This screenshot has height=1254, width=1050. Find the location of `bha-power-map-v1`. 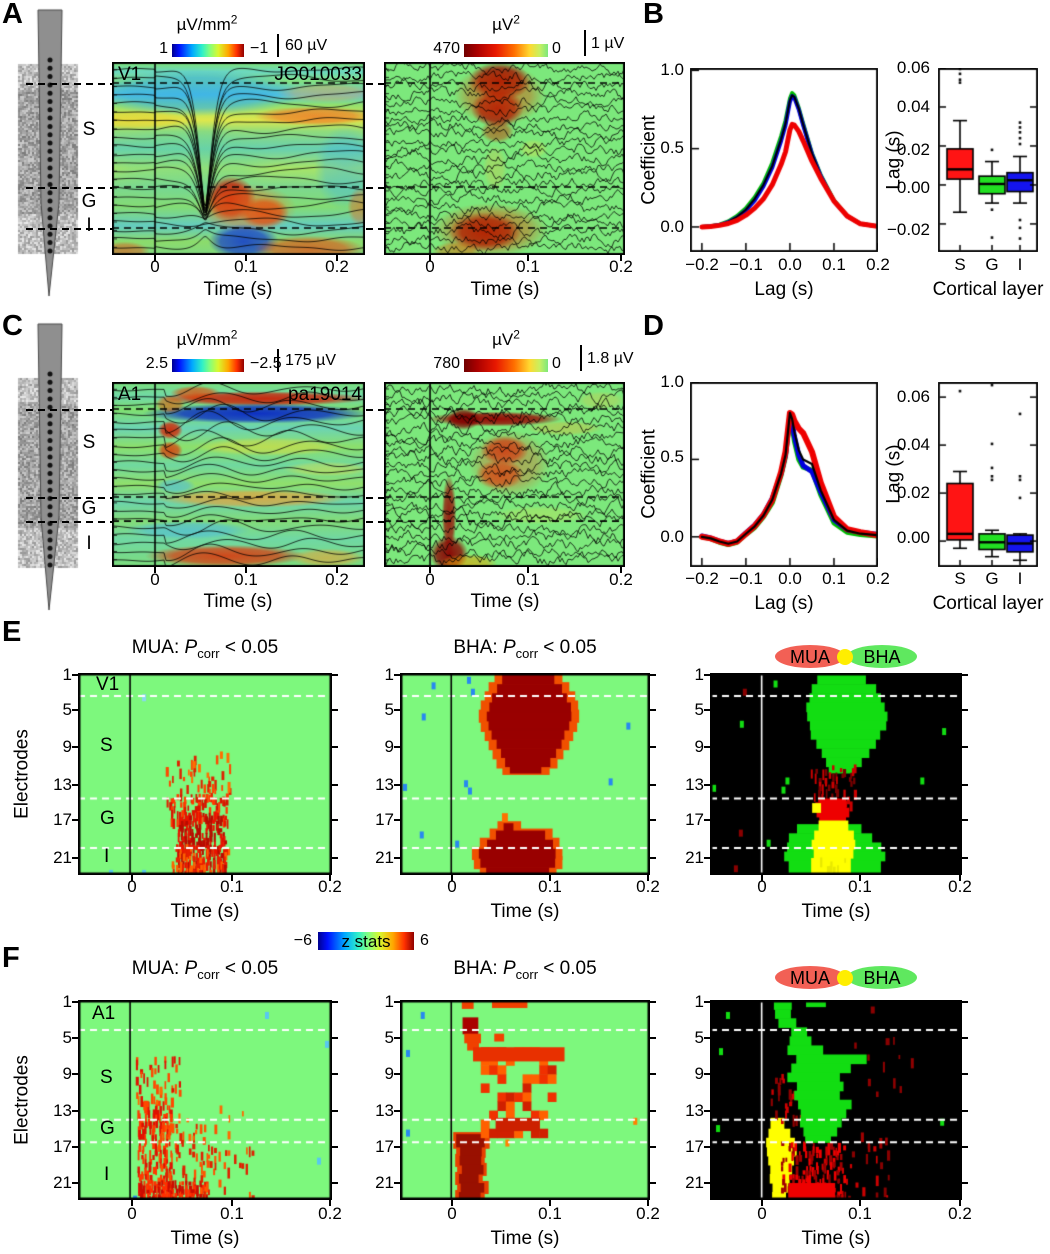

bha-power-map-v1 is located at coordinates (504, 158).